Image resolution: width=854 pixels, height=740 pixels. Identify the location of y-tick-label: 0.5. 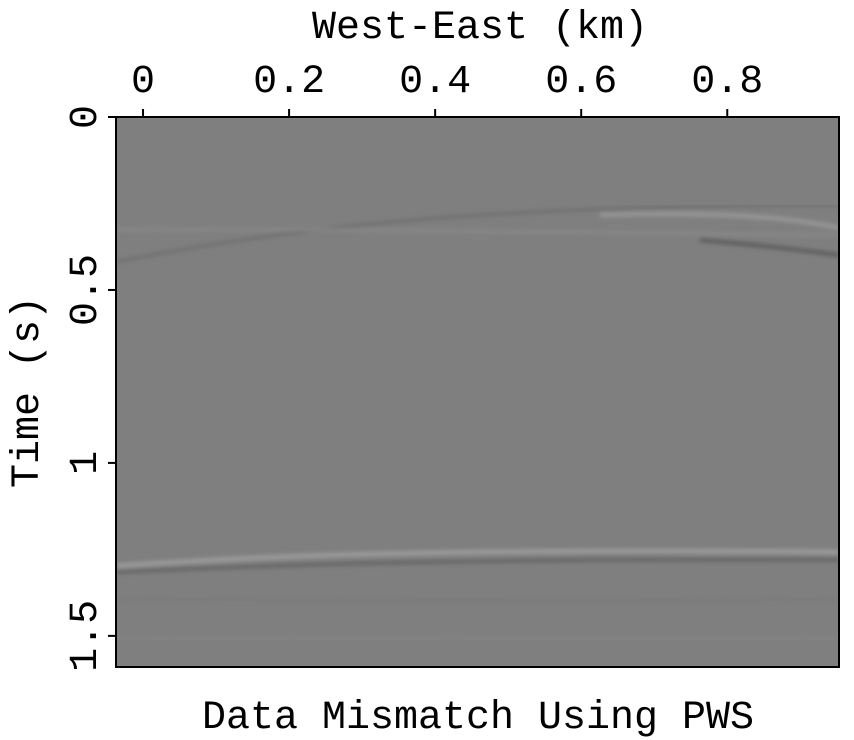
(86, 290).